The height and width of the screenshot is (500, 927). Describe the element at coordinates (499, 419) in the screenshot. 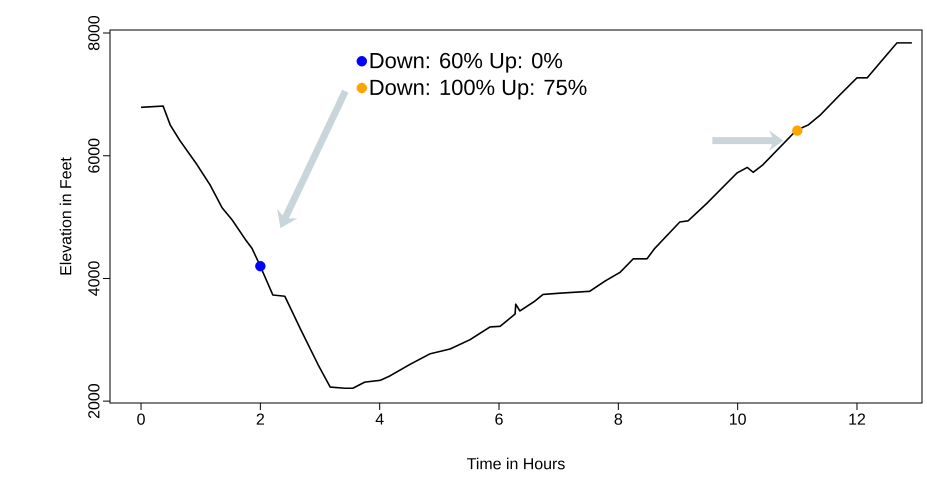

I see `x-tick-label: 6` at that location.